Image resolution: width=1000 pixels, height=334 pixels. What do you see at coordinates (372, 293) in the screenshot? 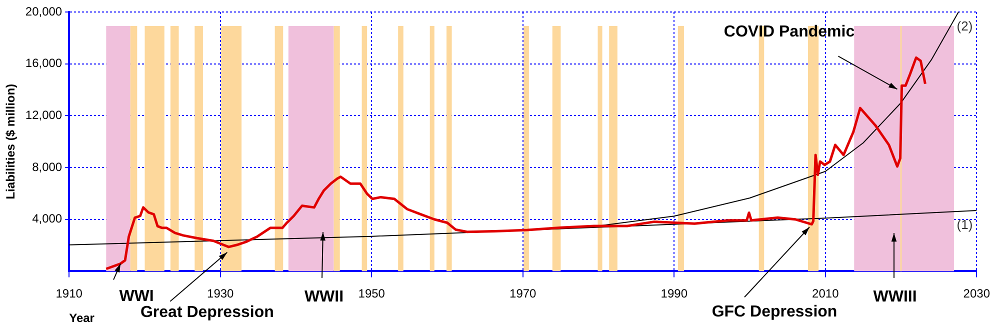
I see `x-tick-label: 1950` at bounding box center [372, 293].